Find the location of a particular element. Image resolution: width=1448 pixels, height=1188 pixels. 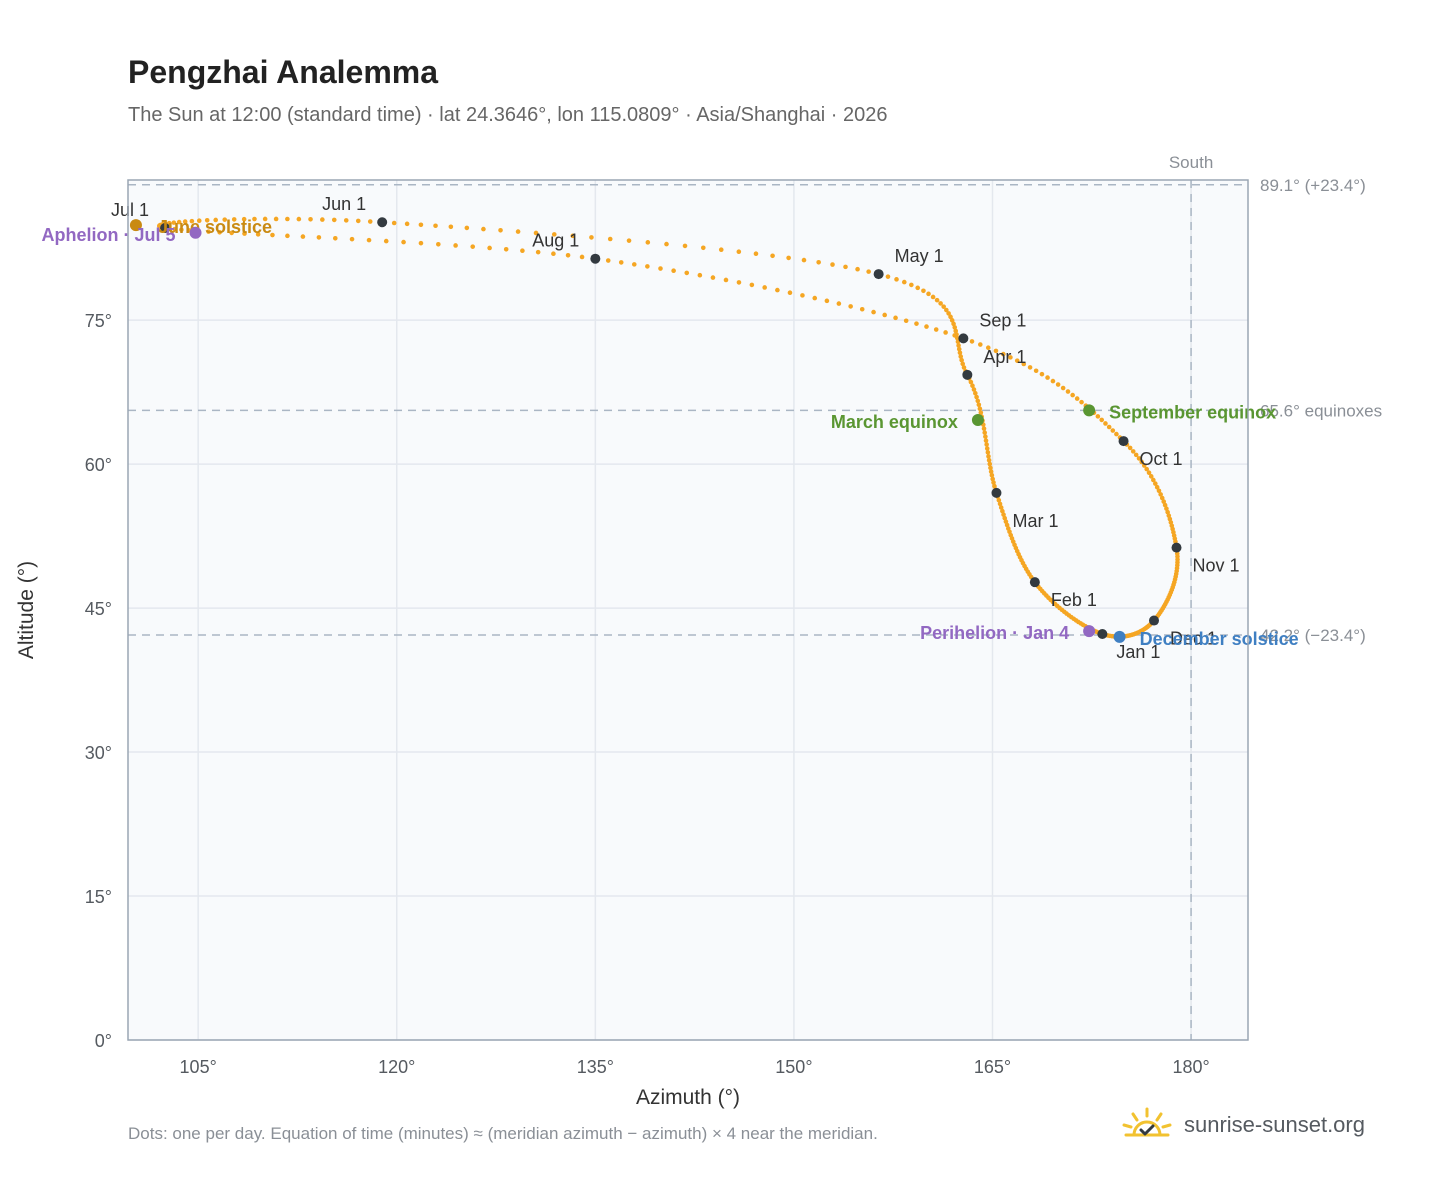

x-tick-label: 105° is located at coordinates (198, 1067).